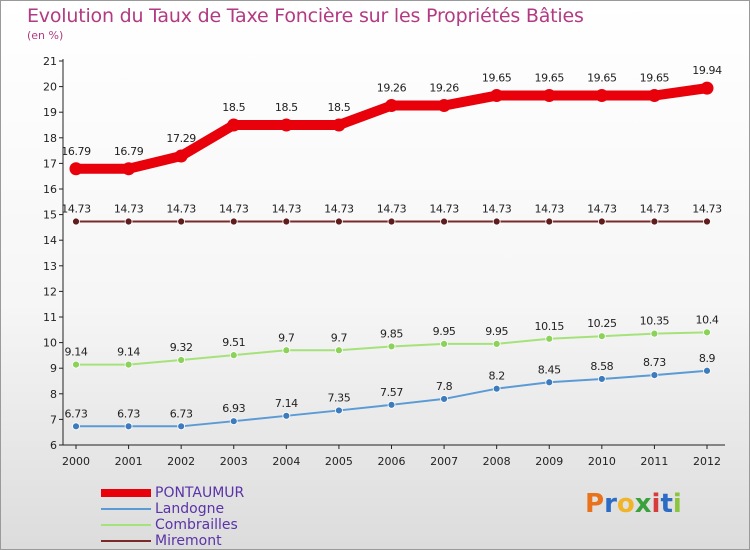  Describe the element at coordinates (129, 151) in the screenshot. I see `data-label-pontaumur: 16.79` at that location.